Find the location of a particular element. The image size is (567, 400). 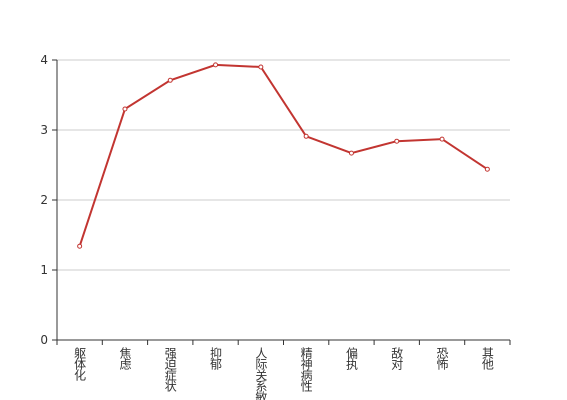

x-tick-label: 敌对 is located at coordinates (397, 358).